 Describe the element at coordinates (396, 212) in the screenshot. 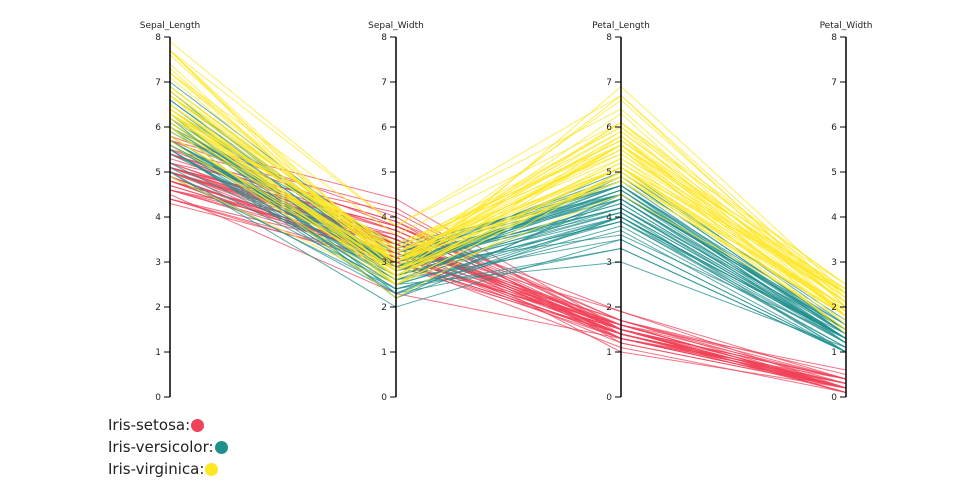

I see `axis-sepal-width: Sepal_Width 0 1 2 3 4 5 6 7 8` at that location.